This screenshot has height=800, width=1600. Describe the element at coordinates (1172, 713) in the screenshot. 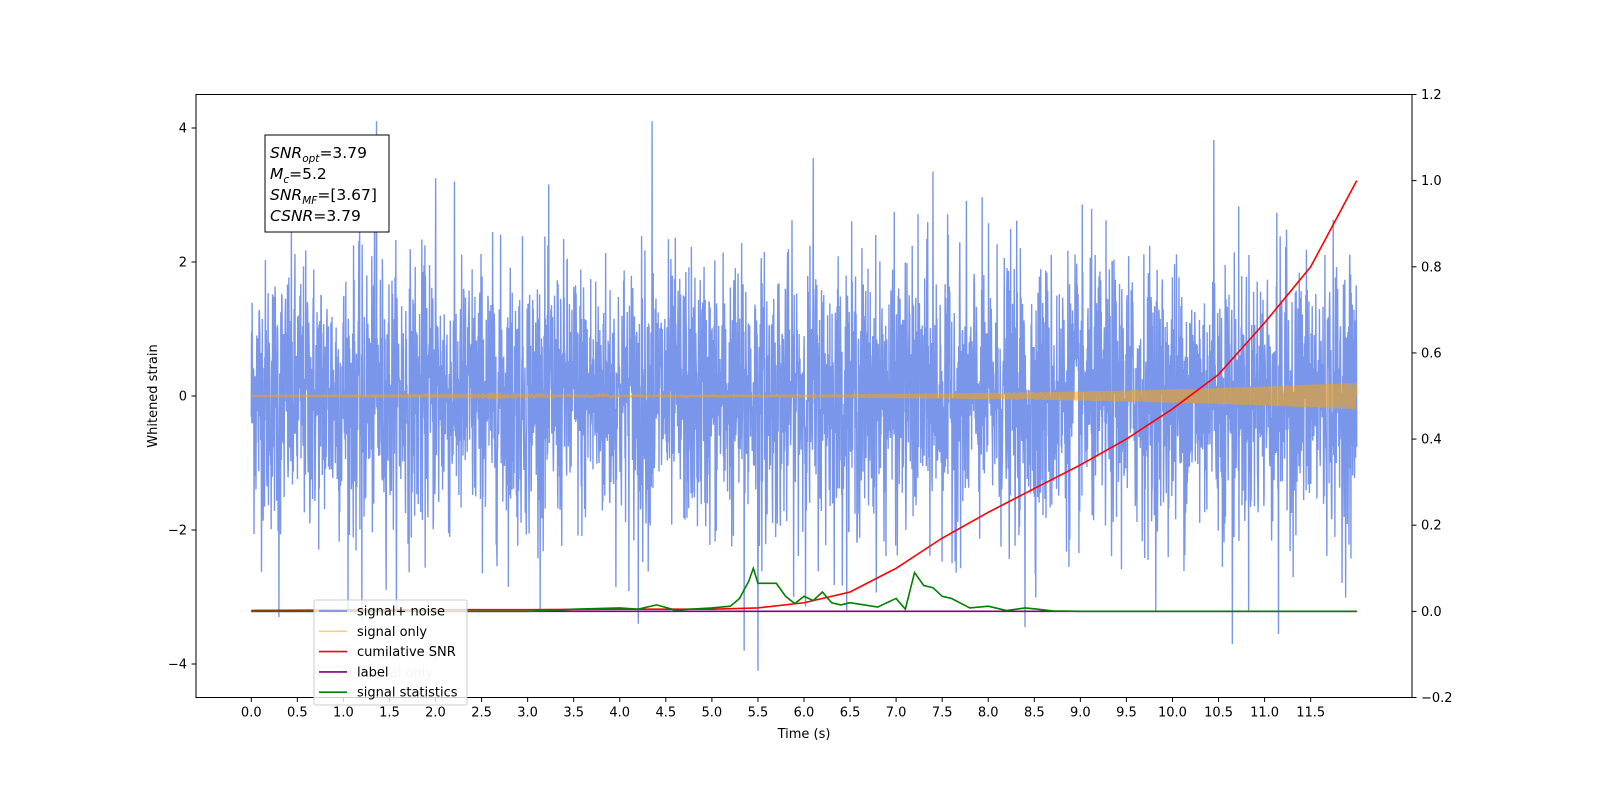

I see `x-tick-label: 10.0` at that location.